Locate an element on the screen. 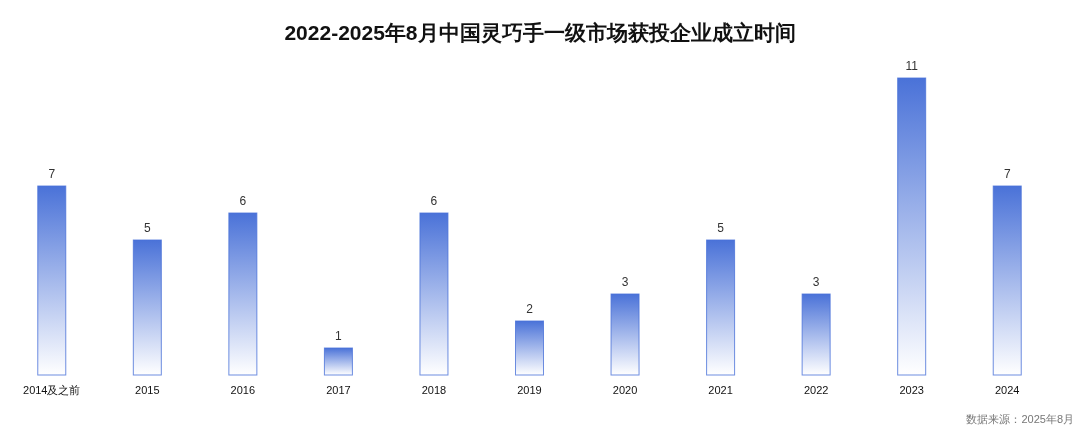 This screenshot has height=431, width=1080. data-label: 2 is located at coordinates (530, 309).